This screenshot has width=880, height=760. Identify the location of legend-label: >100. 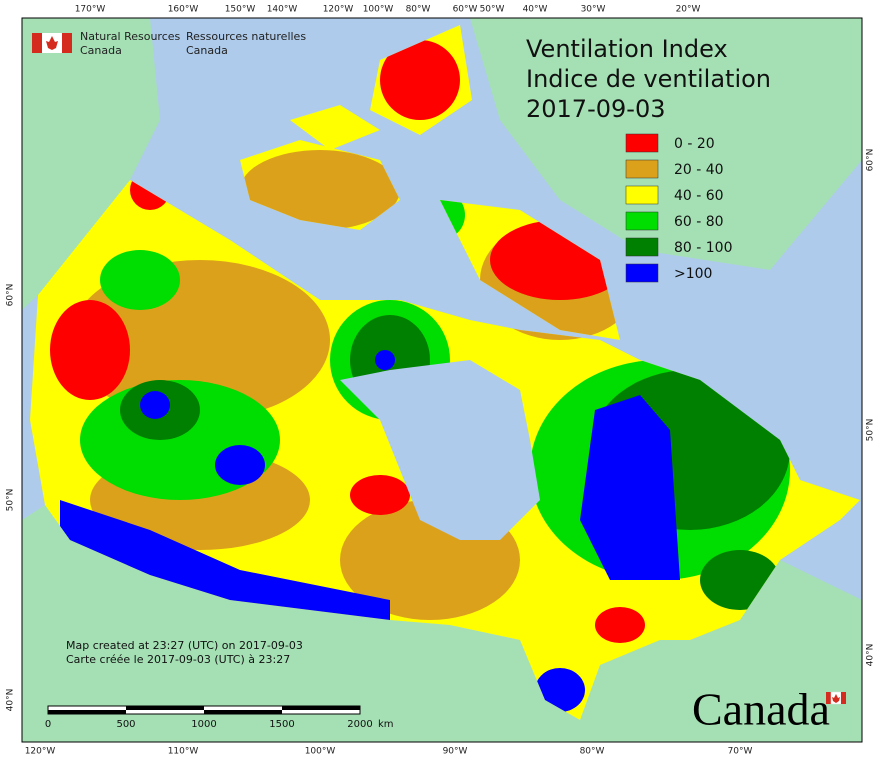
(693, 274).